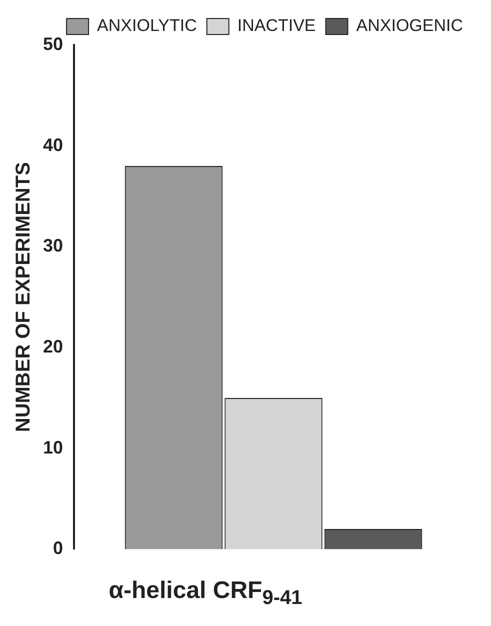 The height and width of the screenshot is (626, 491). Describe the element at coordinates (53, 447) in the screenshot. I see `y-tick-label: 10` at that location.